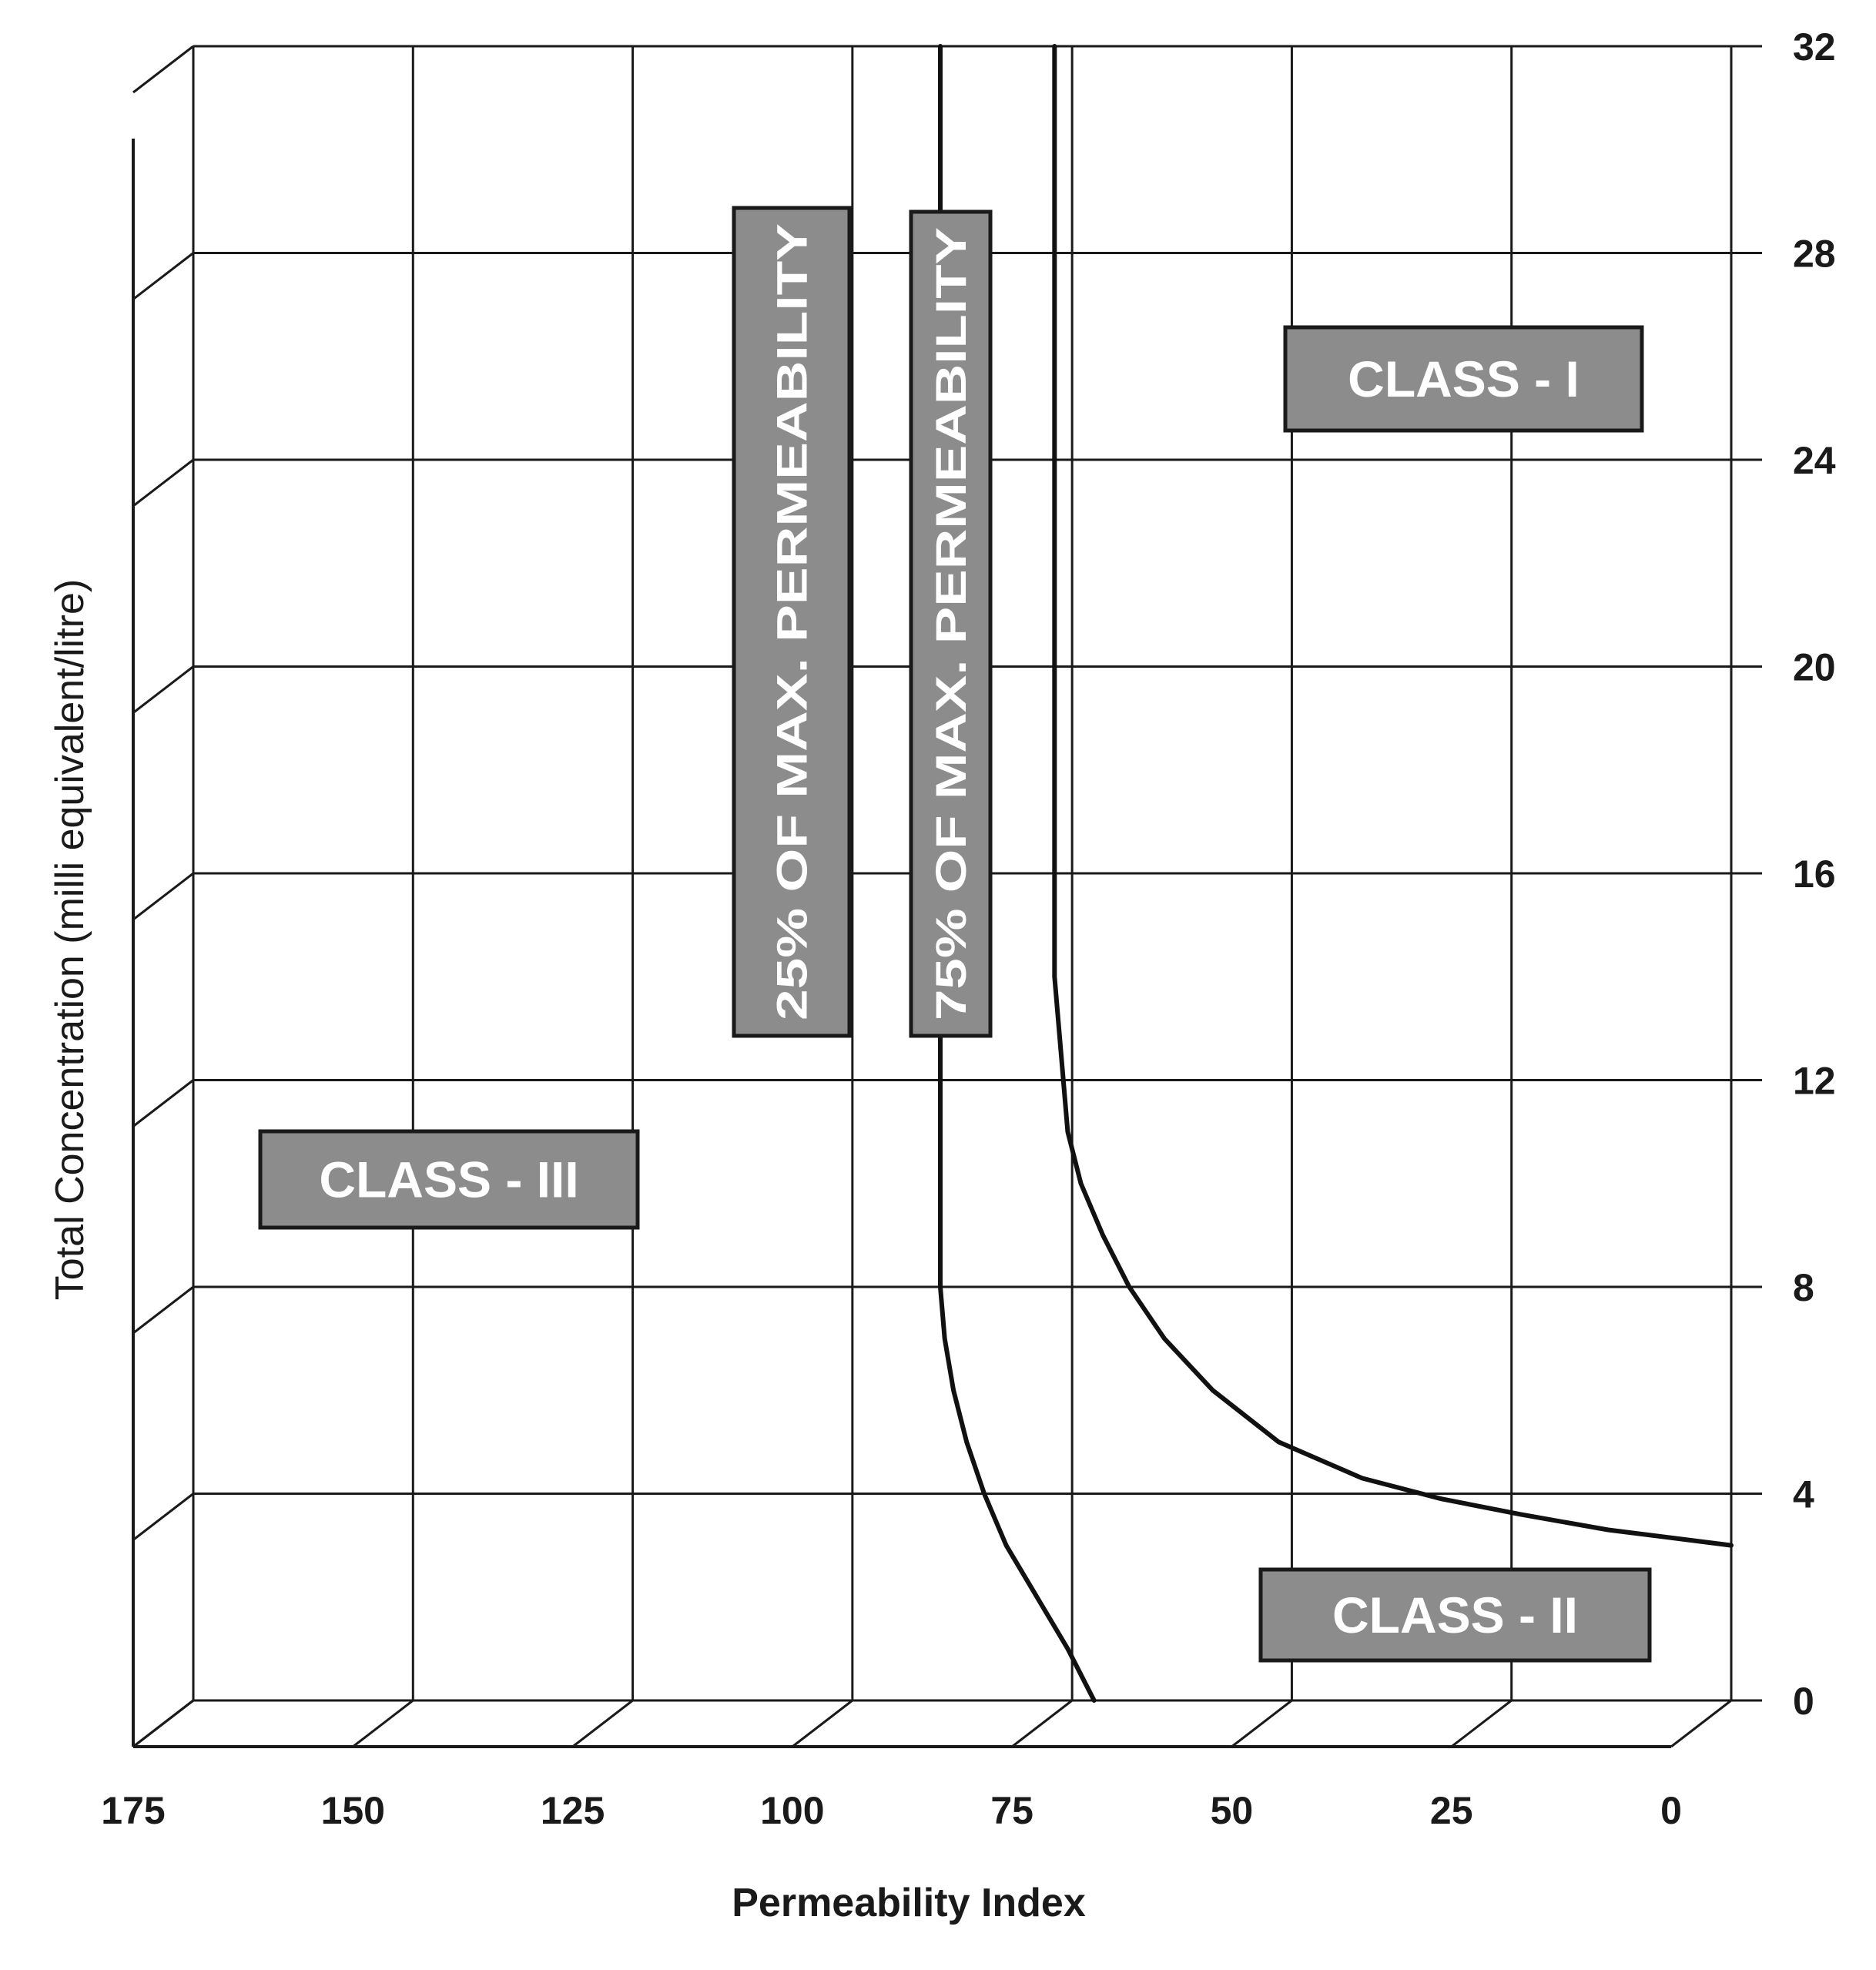  What do you see at coordinates (1803, 1287) in the screenshot?
I see `y-tick-label: 8` at bounding box center [1803, 1287].